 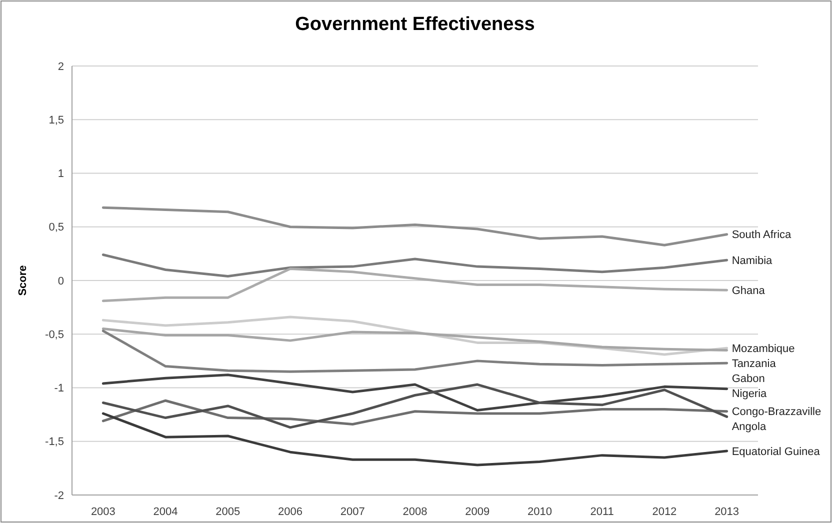 What do you see at coordinates (762, 235) in the screenshot?
I see `series-label: South Africa` at bounding box center [762, 235].